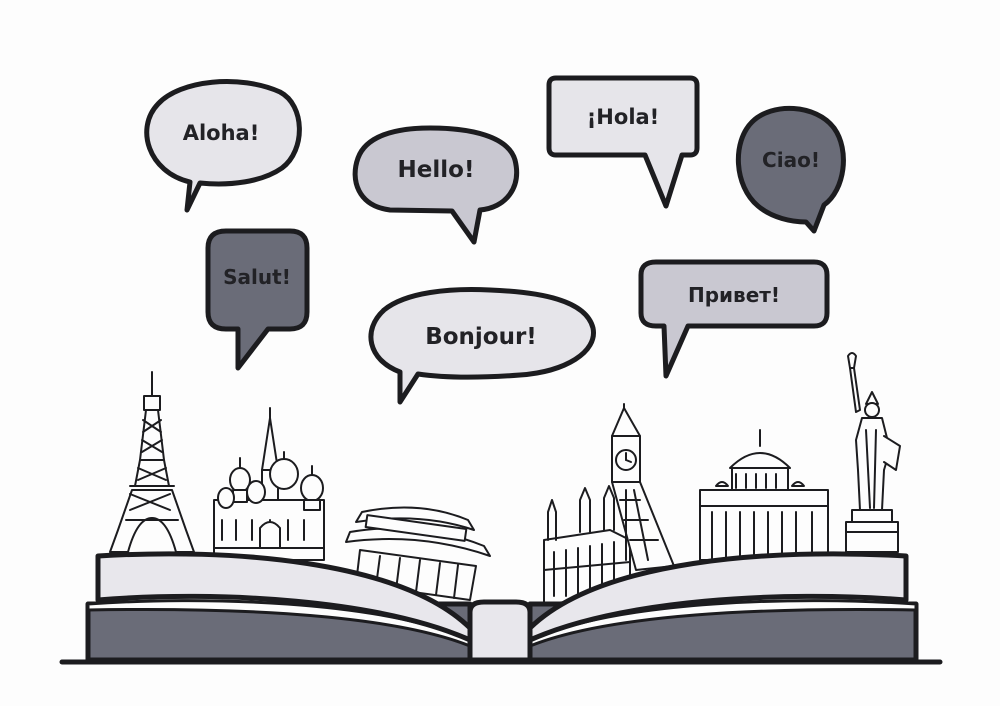 The width and height of the screenshot is (1000, 706). I want to click on open-book, so click(501, 608).